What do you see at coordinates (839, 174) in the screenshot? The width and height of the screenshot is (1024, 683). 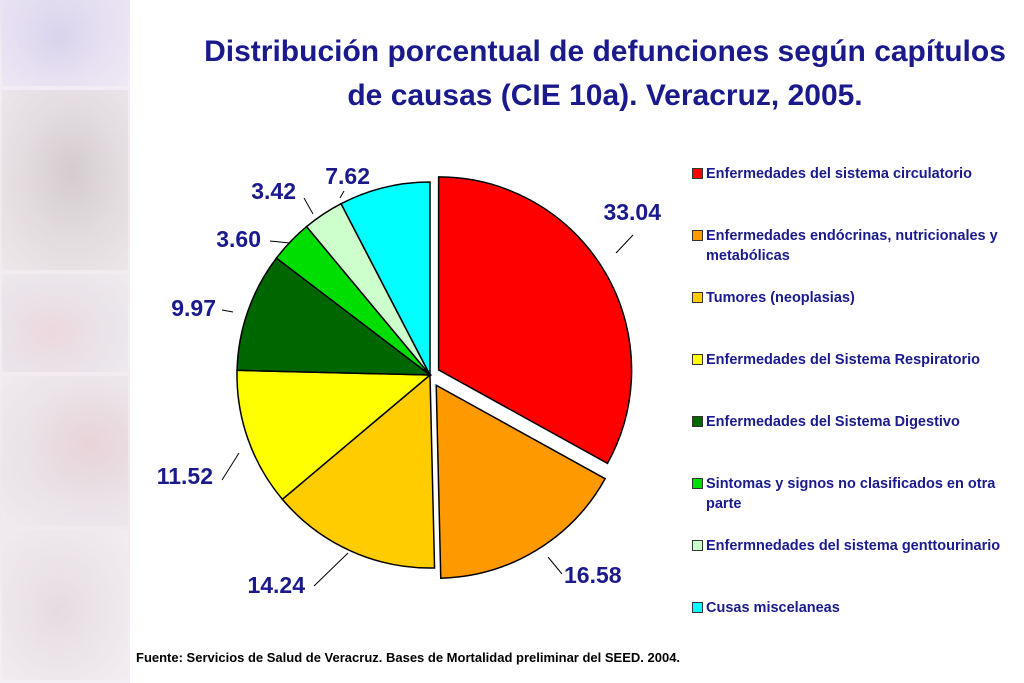 I see `legend-label: Enfermedades del sistema circulatorio` at bounding box center [839, 174].